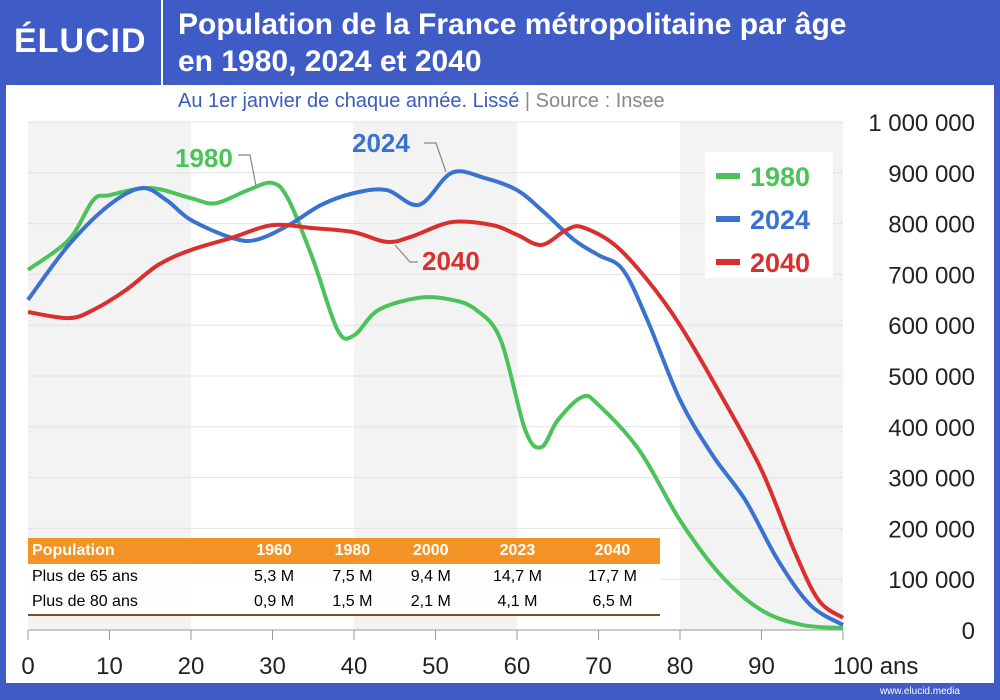 The image size is (1000, 700). I want to click on table-cell: 6,5 M, so click(612, 602).